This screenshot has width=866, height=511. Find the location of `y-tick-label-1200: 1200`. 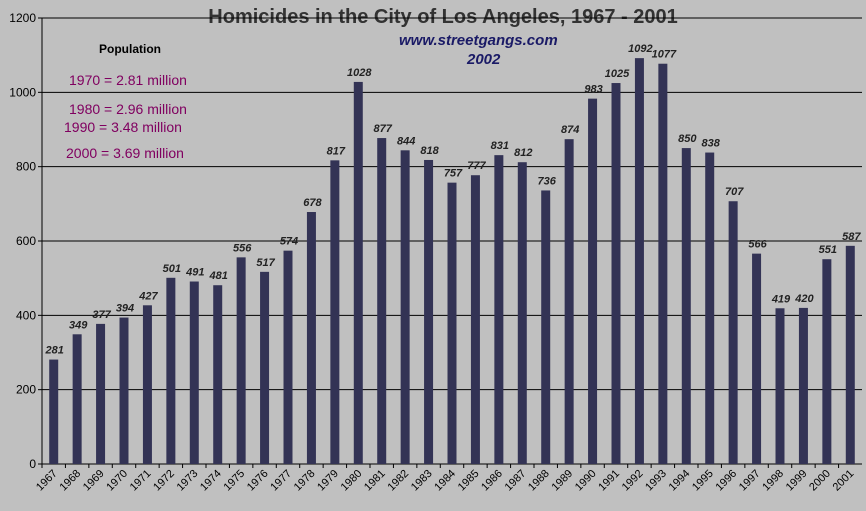

y-tick-label-1200: 1200 is located at coordinates (22, 18).